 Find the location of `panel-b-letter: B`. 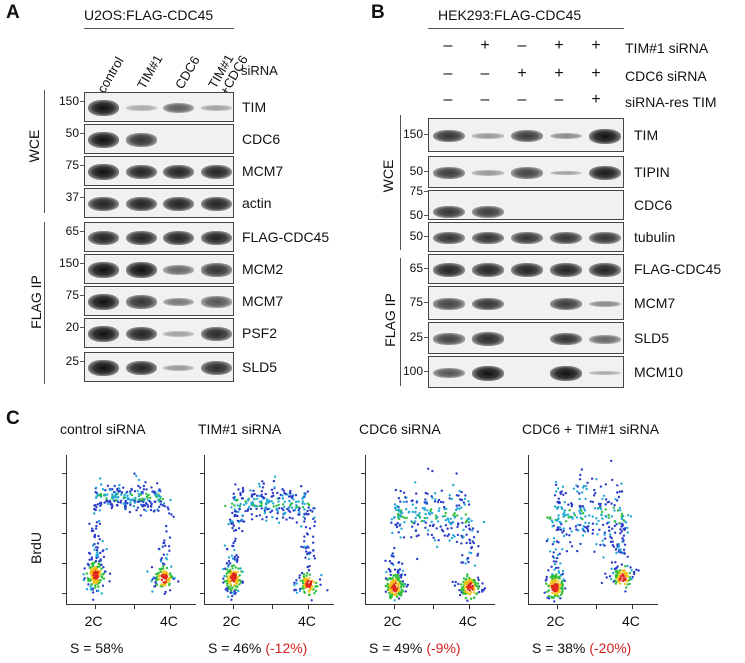

panel-b-letter: B is located at coordinates (378, 12).